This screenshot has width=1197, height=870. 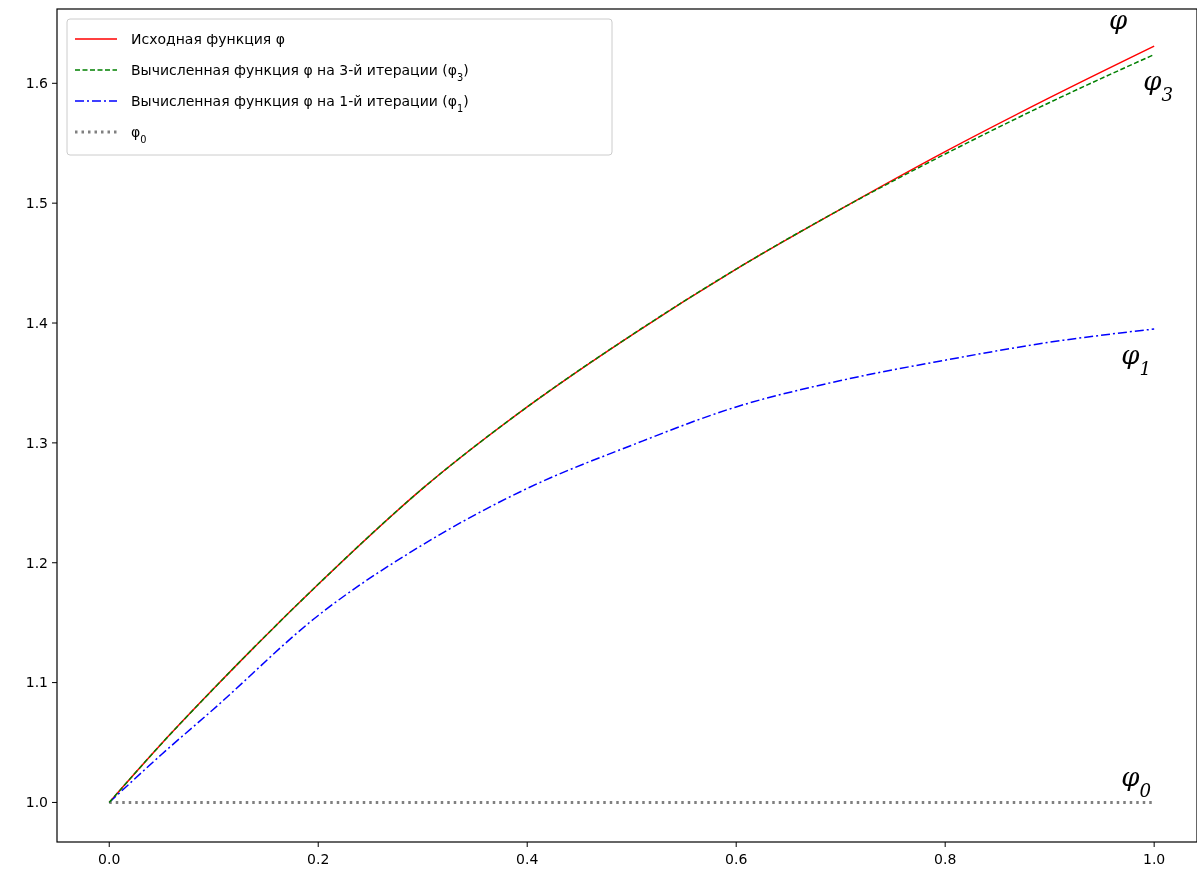 I want to click on y-tick-label: 1.1, so click(x=36, y=682).